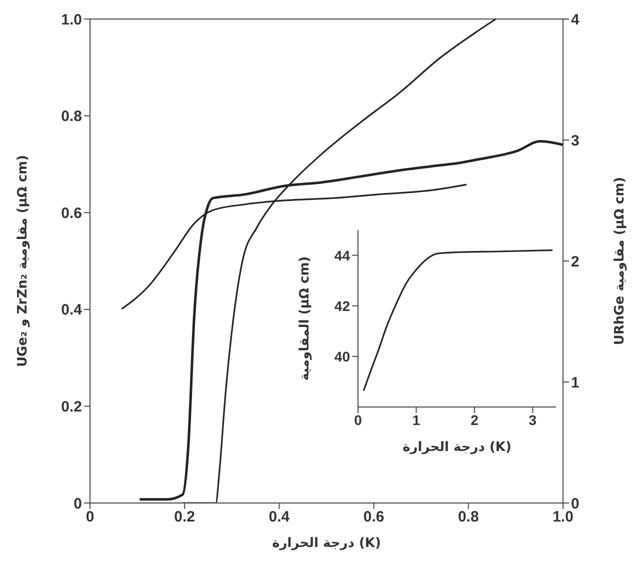 This screenshot has height=566, width=637. I want to click on y-tick-label: 0.6, so click(71, 213).